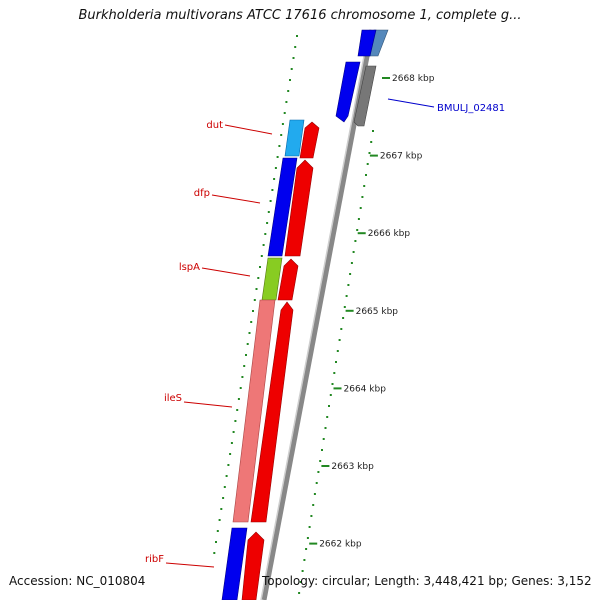 The image size is (600, 600). Describe the element at coordinates (401, 157) in the screenshot. I see `kbp-tick-label: 2667 kbp` at that location.